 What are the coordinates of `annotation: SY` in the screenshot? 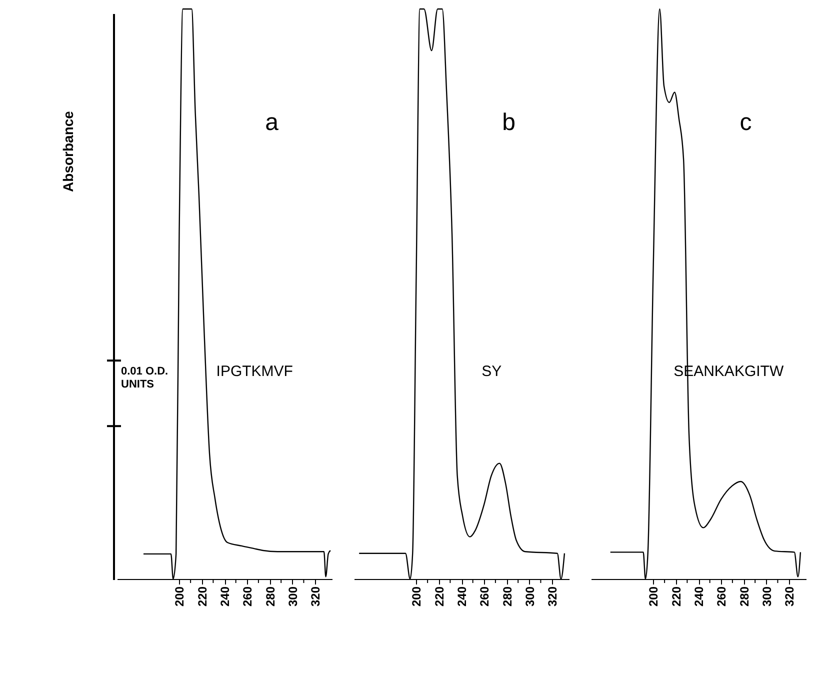 It's located at (492, 371).